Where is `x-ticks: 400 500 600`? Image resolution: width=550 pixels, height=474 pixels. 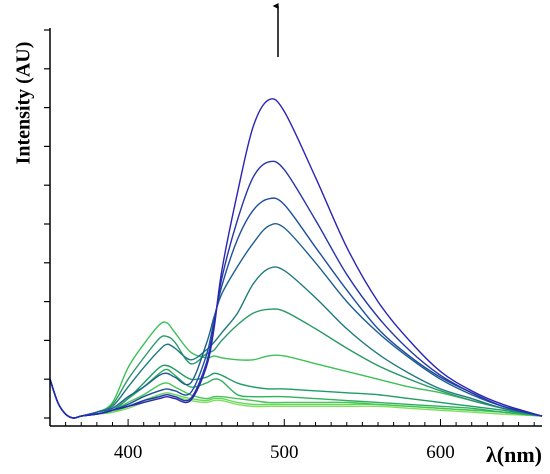 x-ticks: 400 500 600 is located at coordinates (300, 441).